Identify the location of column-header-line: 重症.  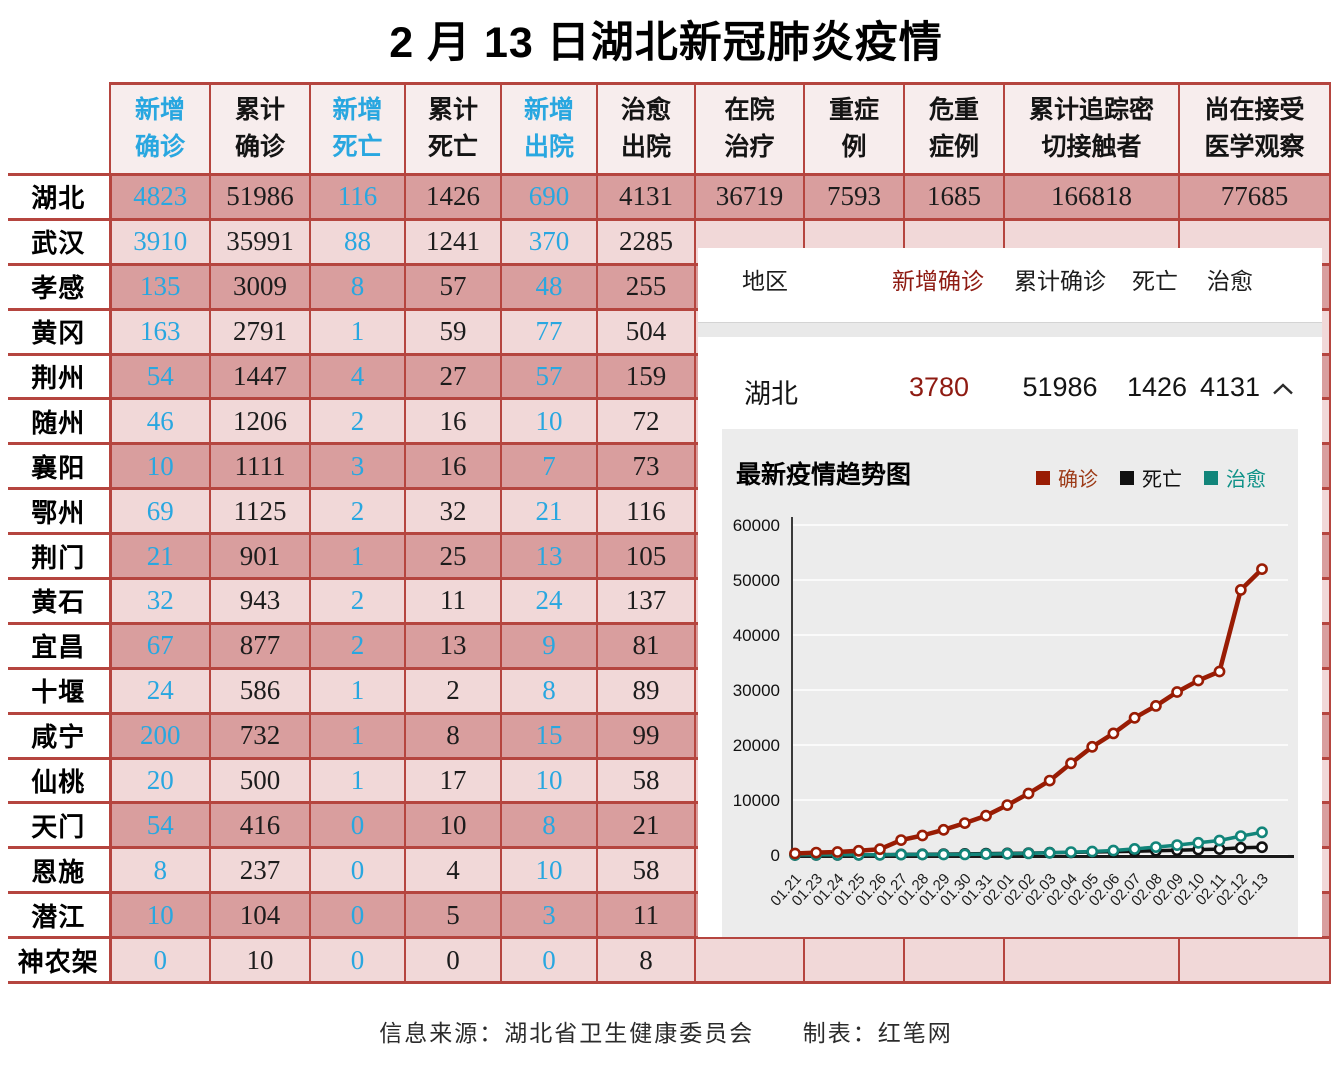
(853, 110).